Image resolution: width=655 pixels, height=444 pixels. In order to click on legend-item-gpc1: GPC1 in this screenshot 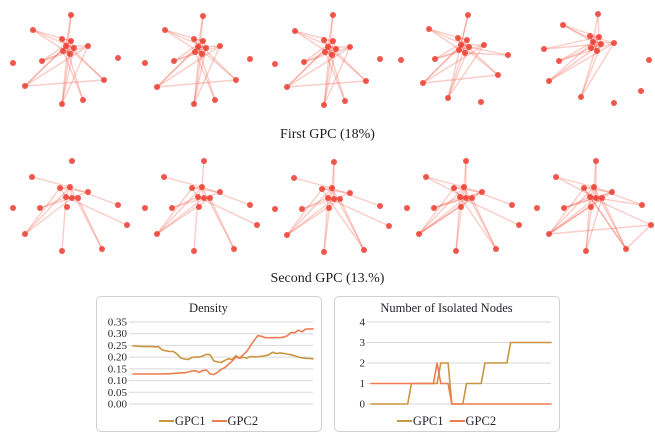, I will do `click(420, 421)`.